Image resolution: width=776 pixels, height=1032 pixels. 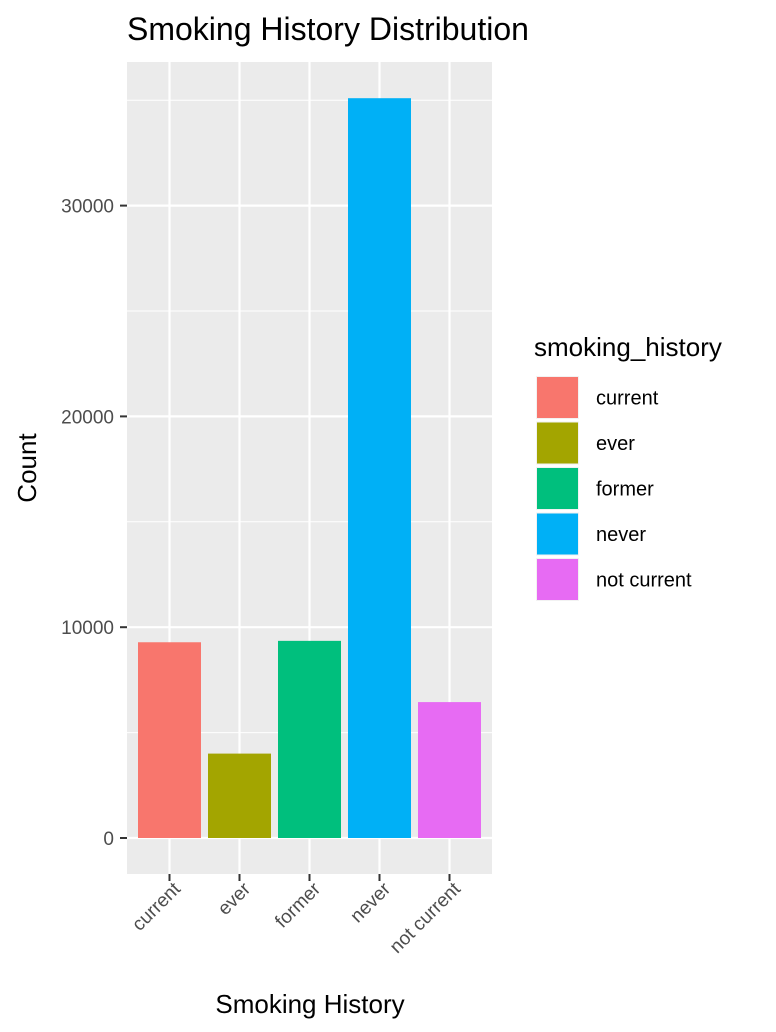 I want to click on x-axis-title: Smoking History, so click(x=309, y=1004).